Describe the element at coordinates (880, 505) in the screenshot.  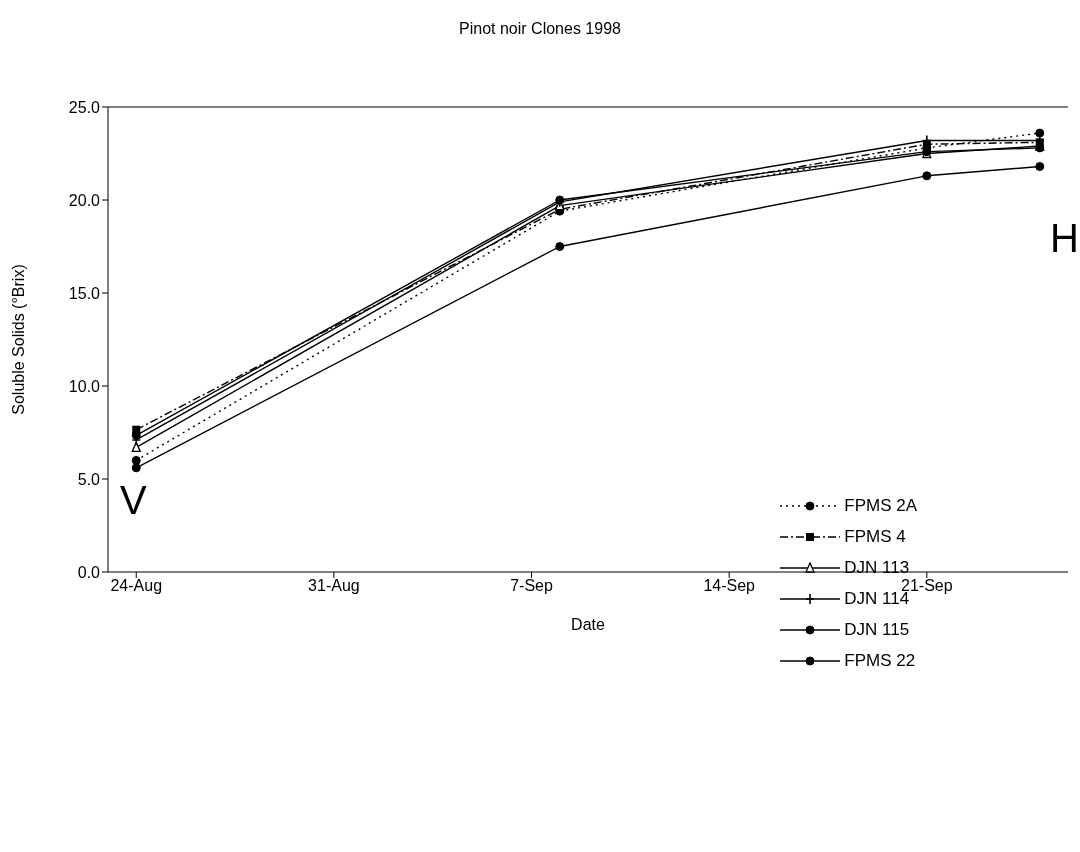
I see `legend-label: FPMS 2A` at that location.